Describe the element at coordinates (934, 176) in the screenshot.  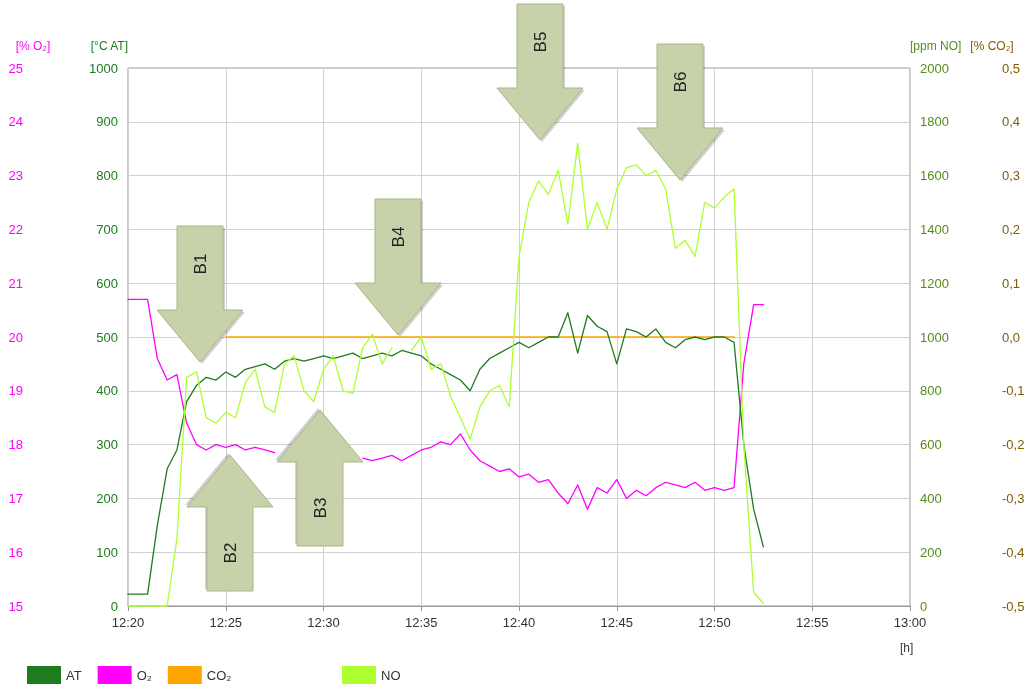
I see `y-tick-label: 1600` at that location.